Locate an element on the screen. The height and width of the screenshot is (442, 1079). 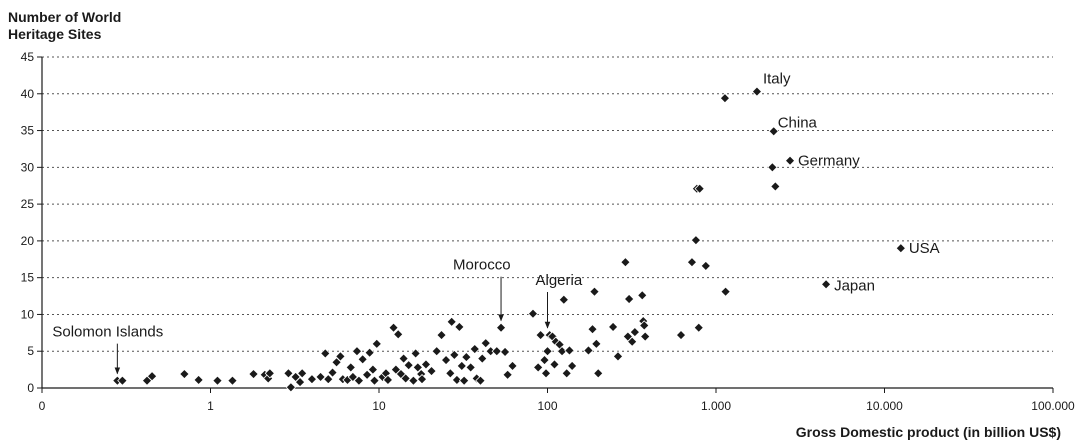
annotation-label: China is located at coordinates (798, 122).